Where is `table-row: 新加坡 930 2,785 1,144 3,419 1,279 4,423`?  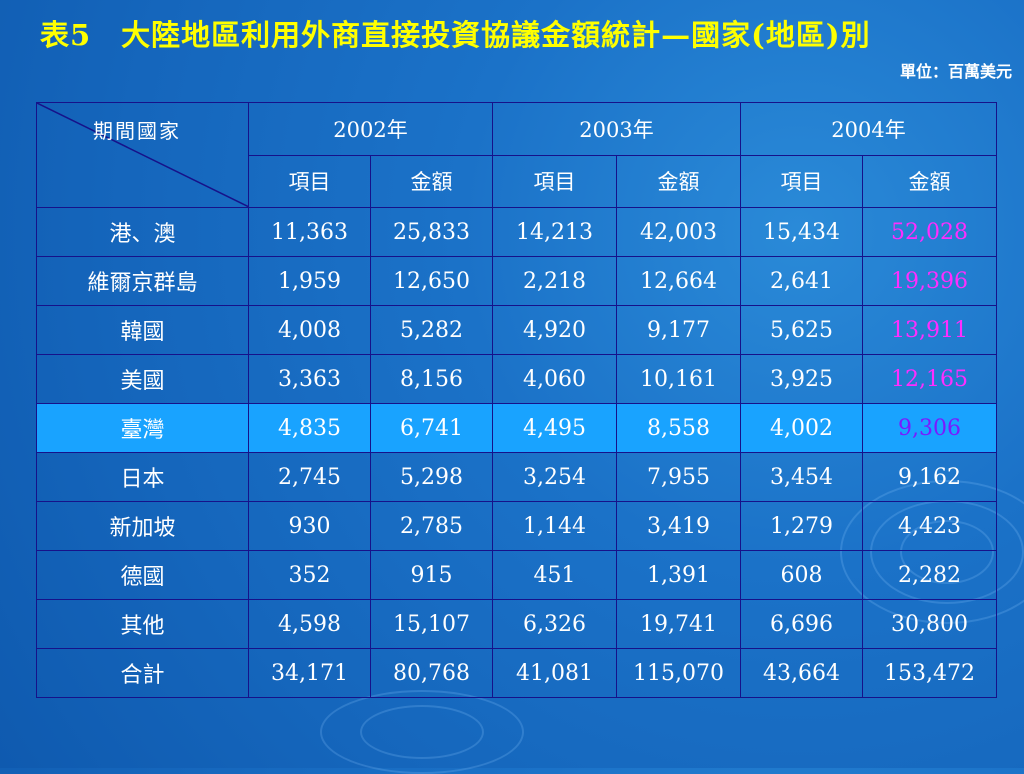
table-row: 新加坡 930 2,785 1,144 3,419 1,279 4,423 is located at coordinates (516, 526).